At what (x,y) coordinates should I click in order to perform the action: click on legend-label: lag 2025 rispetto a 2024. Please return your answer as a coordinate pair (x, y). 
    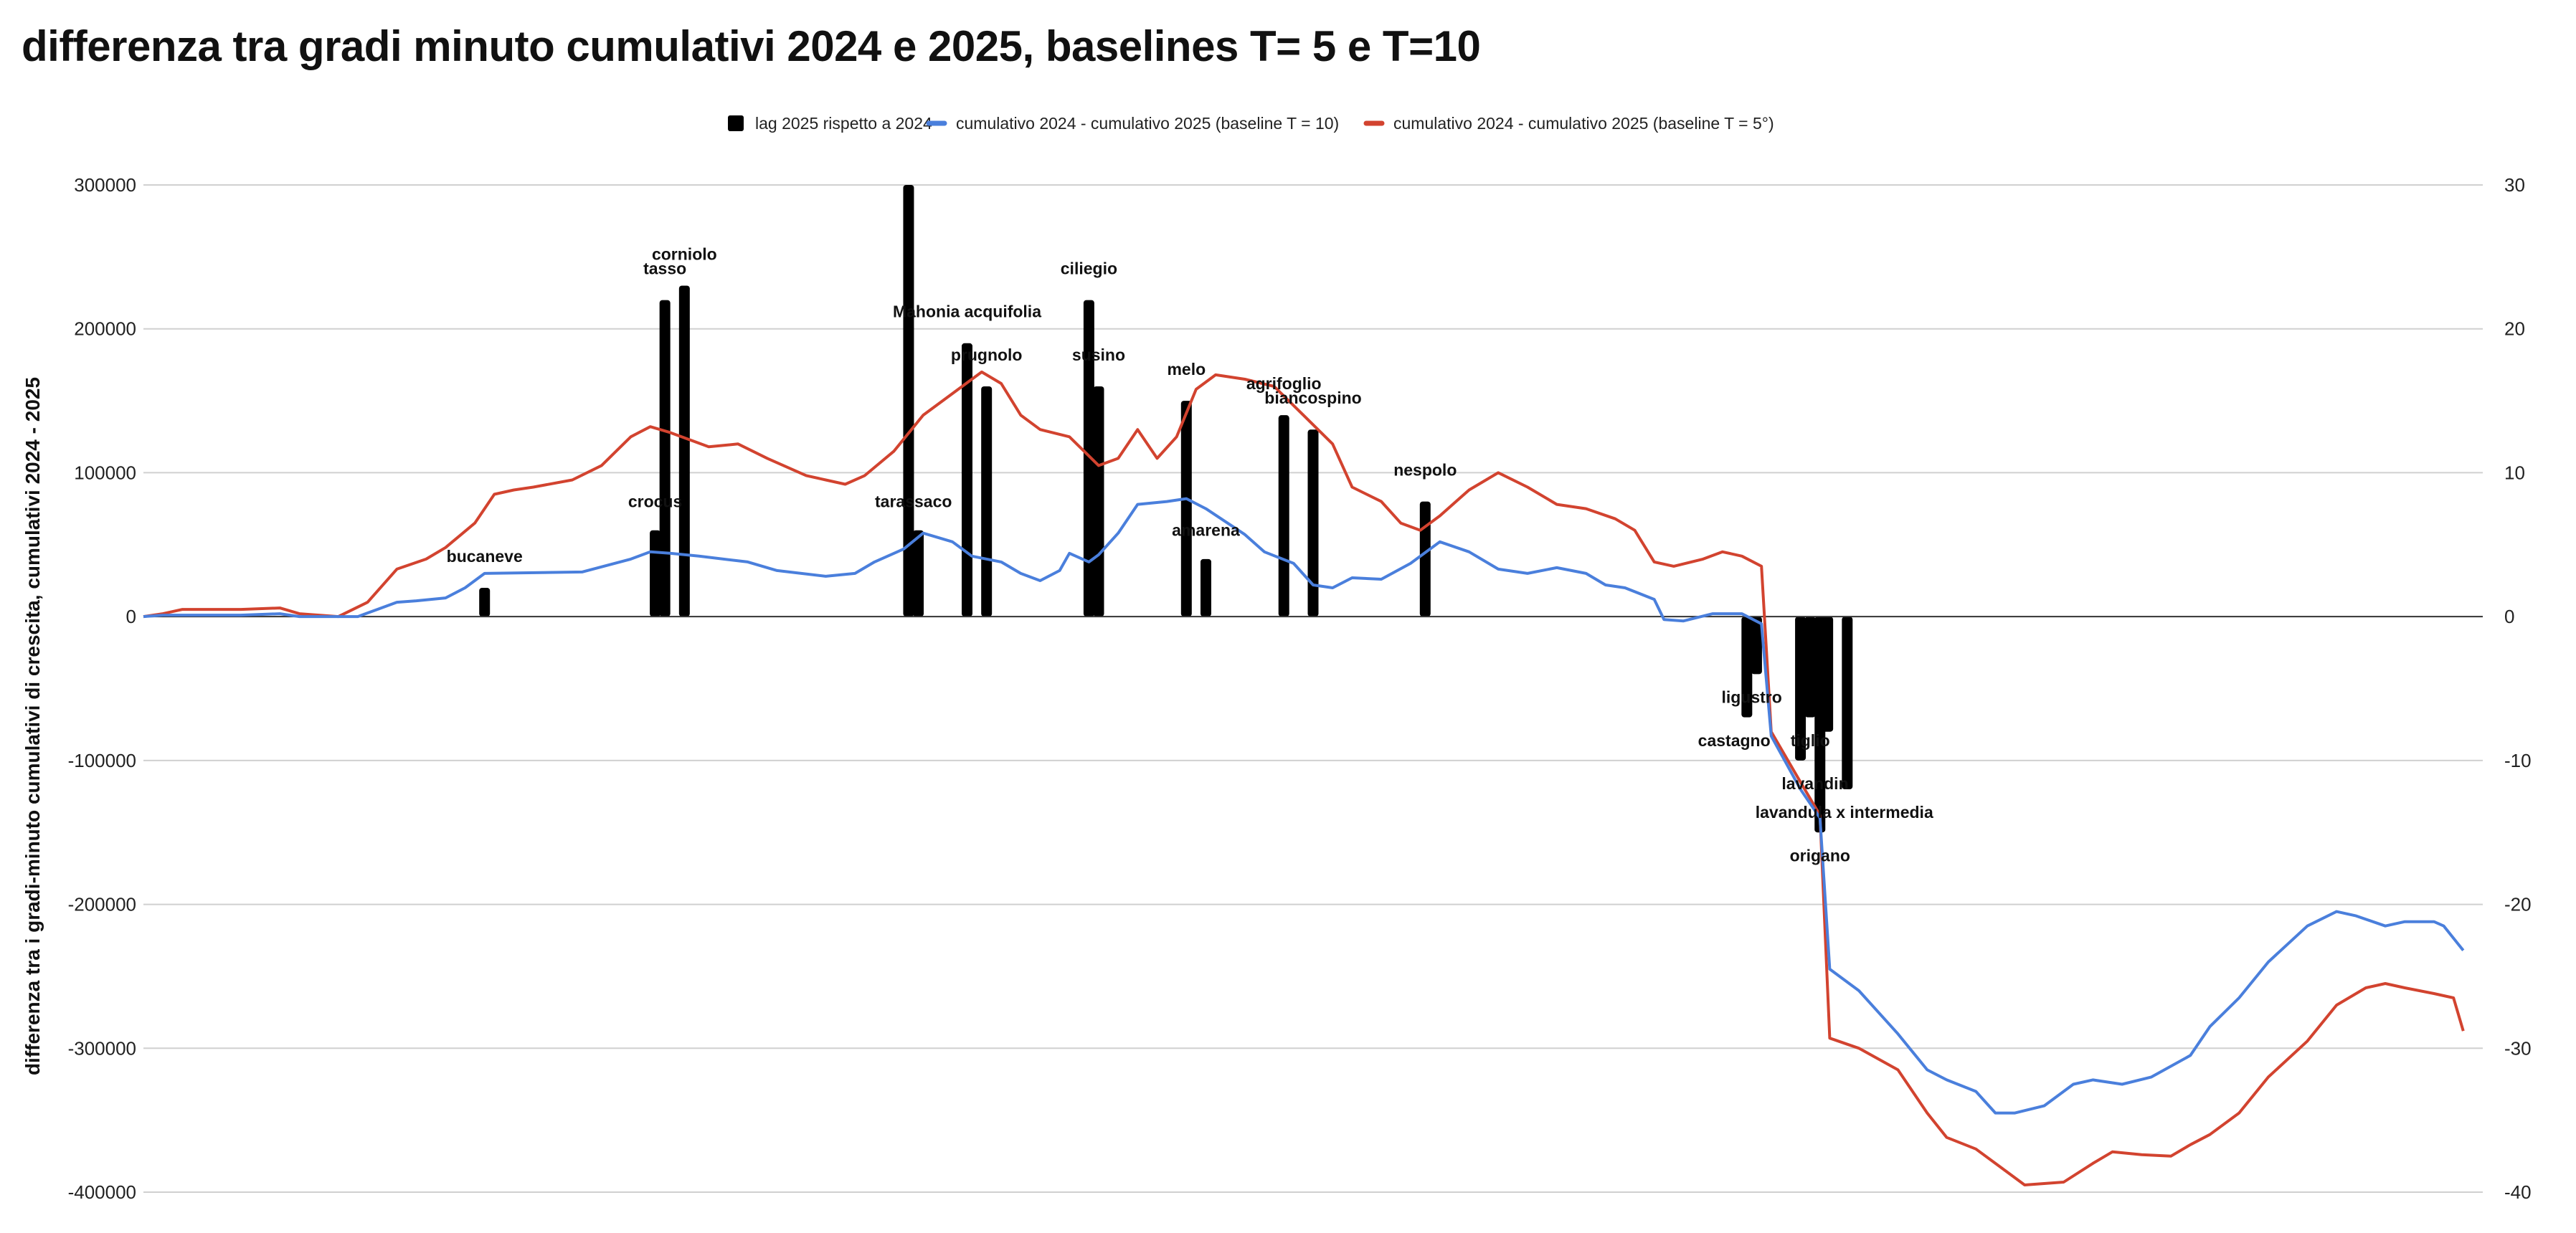
    Looking at the image, I should click on (843, 123).